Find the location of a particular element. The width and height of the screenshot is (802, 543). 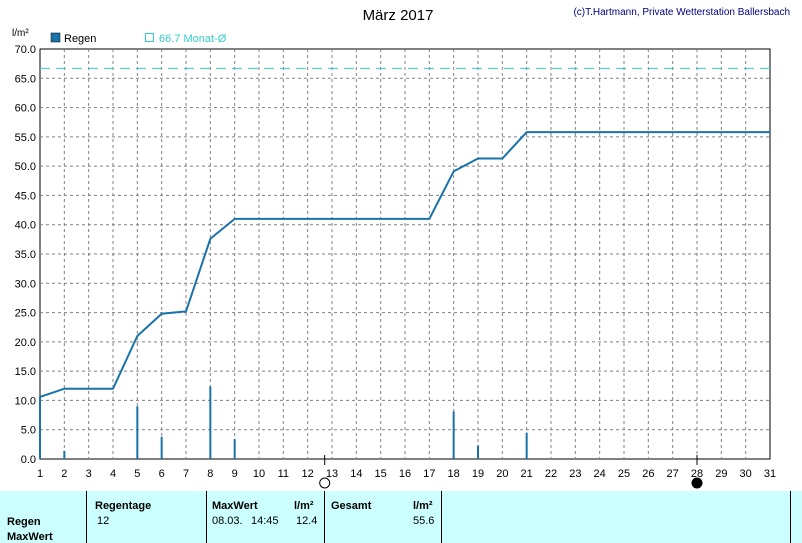

y-tick-label: 25.0 is located at coordinates (25, 314).